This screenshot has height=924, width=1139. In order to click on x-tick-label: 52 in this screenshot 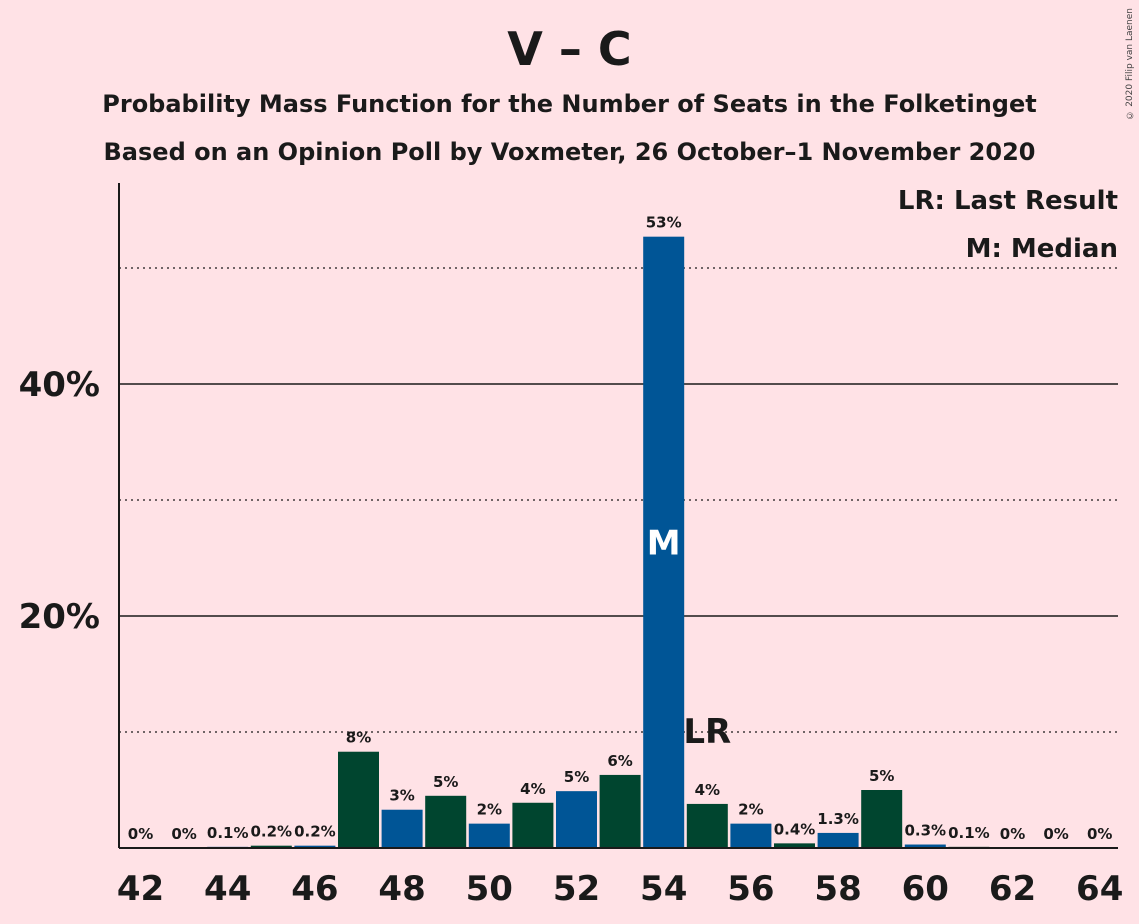, I will do `click(576, 889)`.